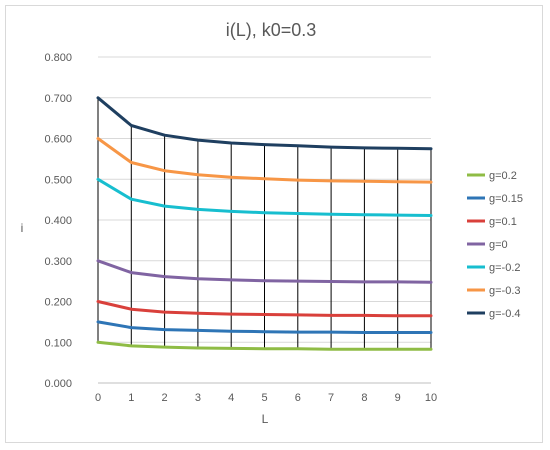  What do you see at coordinates (505, 291) in the screenshot?
I see `legend-label: g=-0.3` at bounding box center [505, 291].